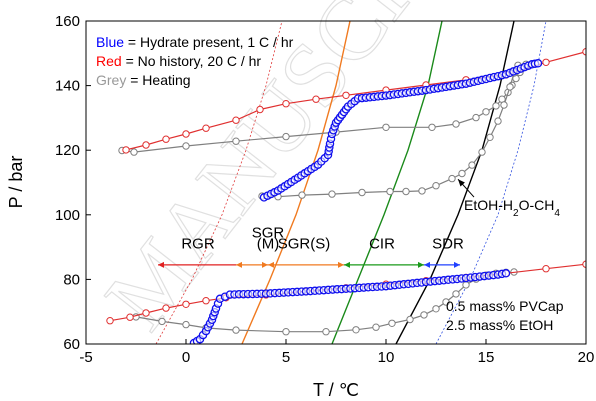 Image resolution: width=596 pixels, height=401 pixels. I want to click on legend-key-red: Red, so click(109, 61).